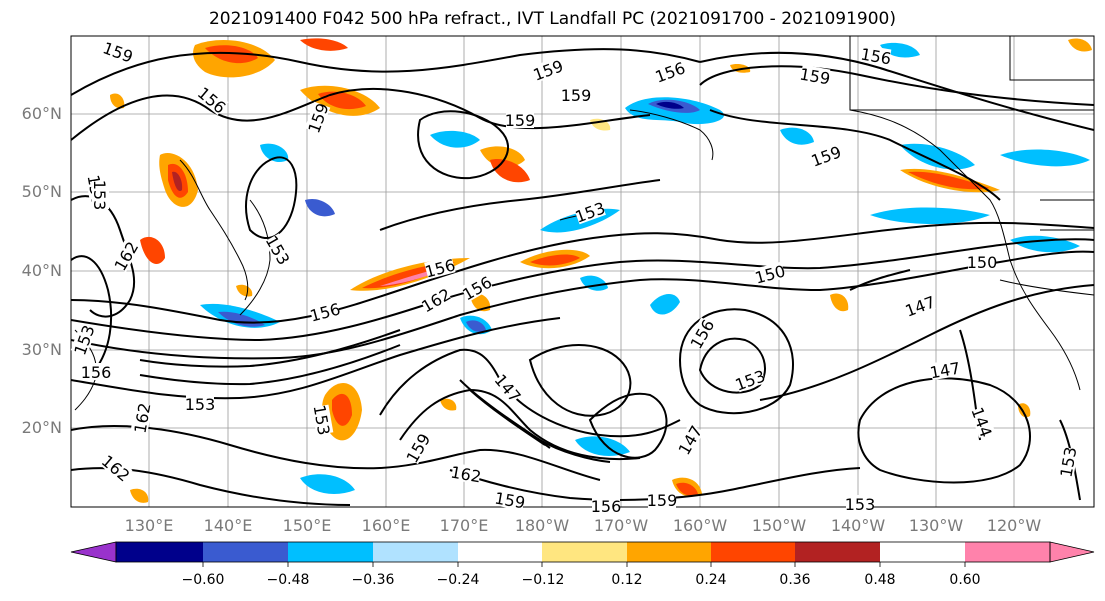  I want to click on lon-label-160w: 160°W, so click(700, 525).